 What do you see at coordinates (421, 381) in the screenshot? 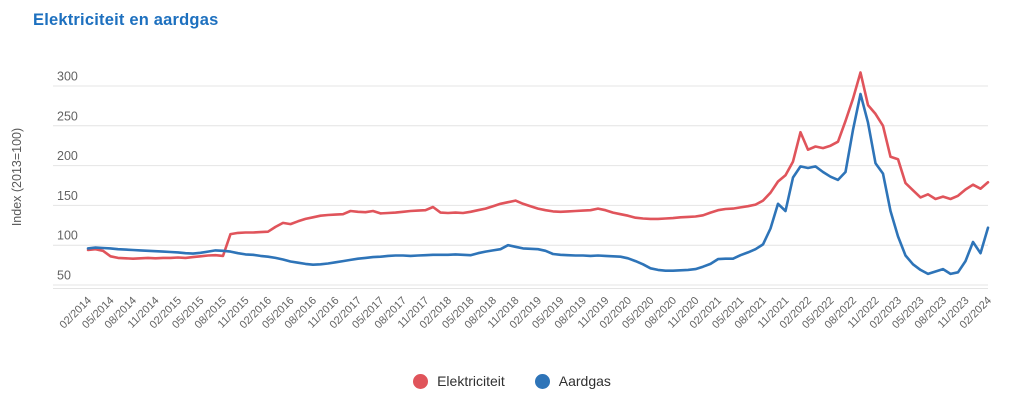
I see `elektriciteit-legend-dot` at bounding box center [421, 381].